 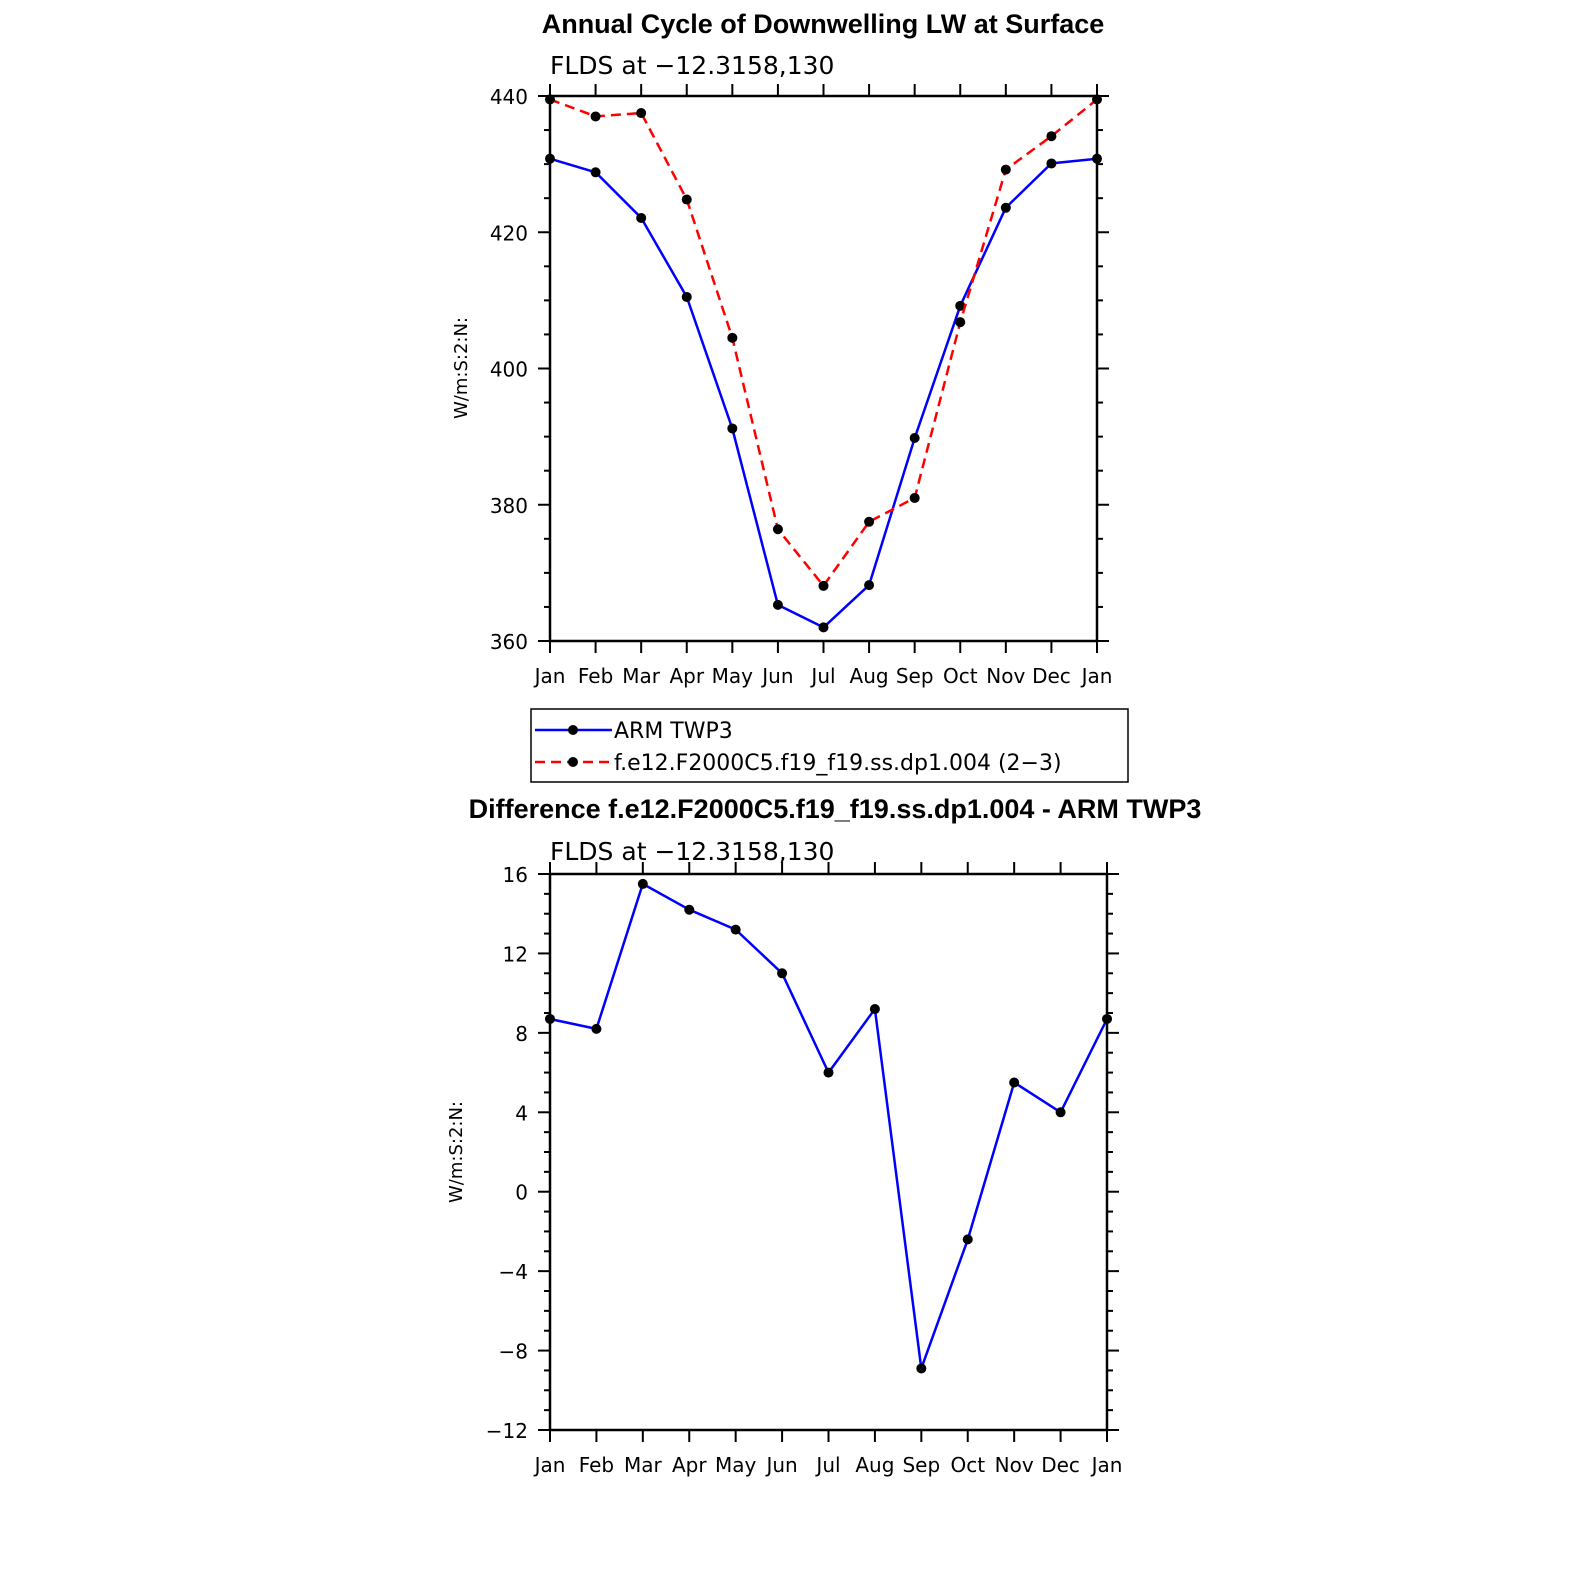 I want to click on y-tick-label: 8, so click(x=521, y=1034).